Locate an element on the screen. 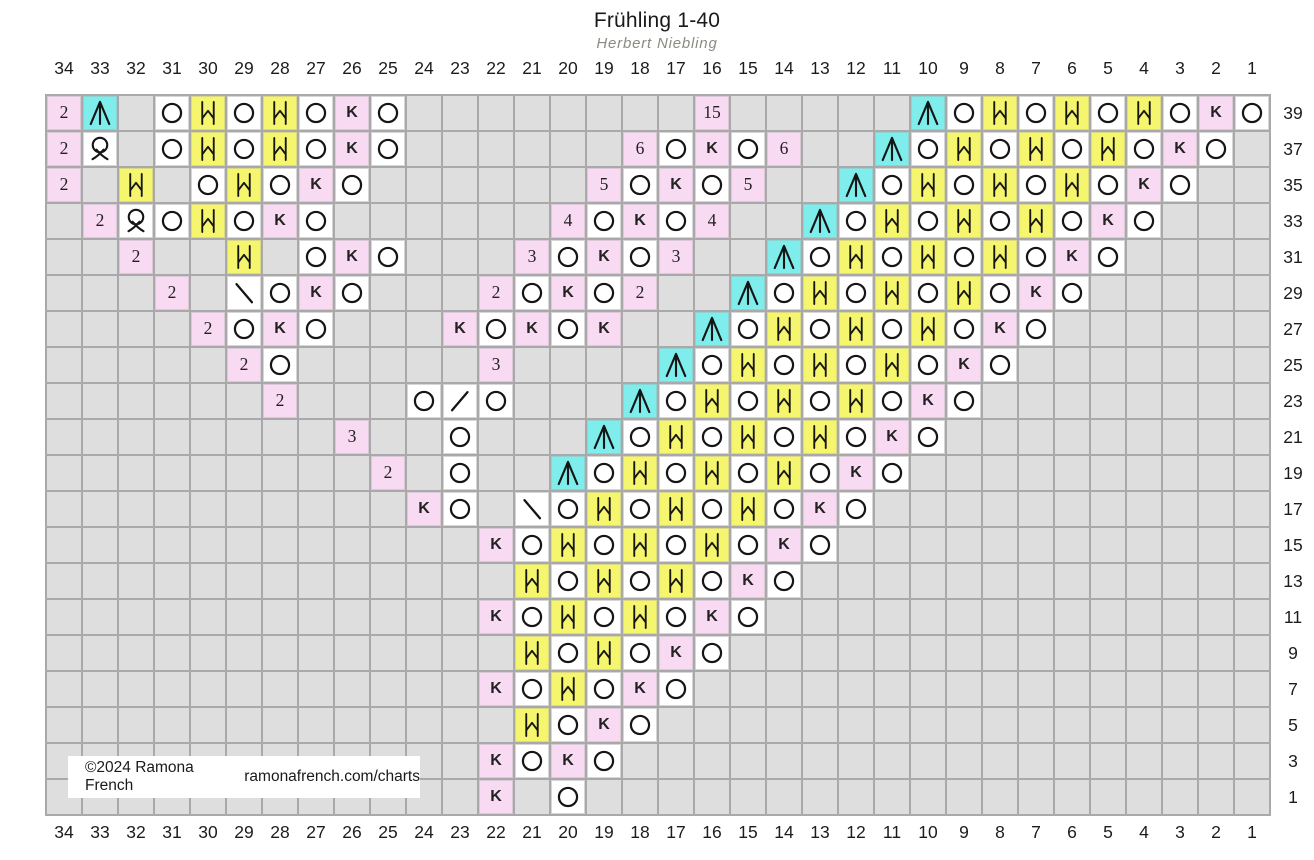  count-cell: 3 is located at coordinates (496, 365).